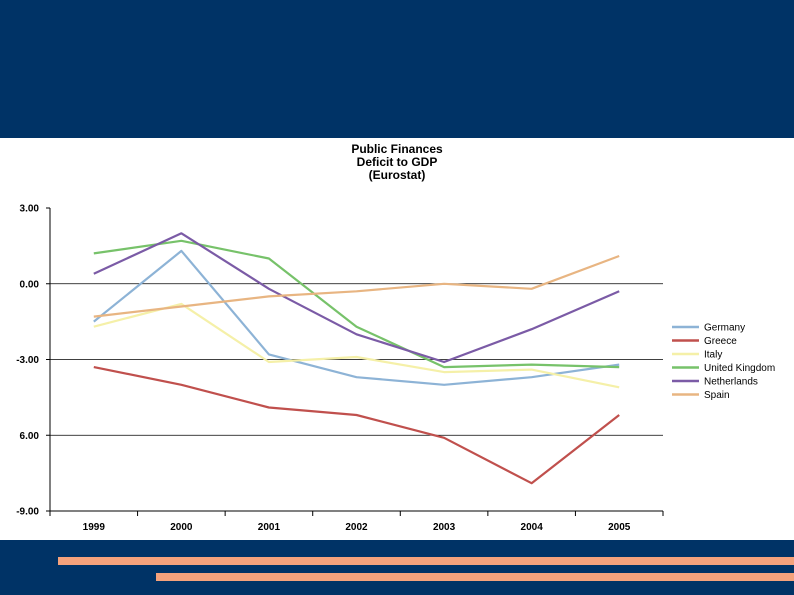  What do you see at coordinates (731, 382) in the screenshot?
I see `legend-label-netherlands: Netherlands` at bounding box center [731, 382].